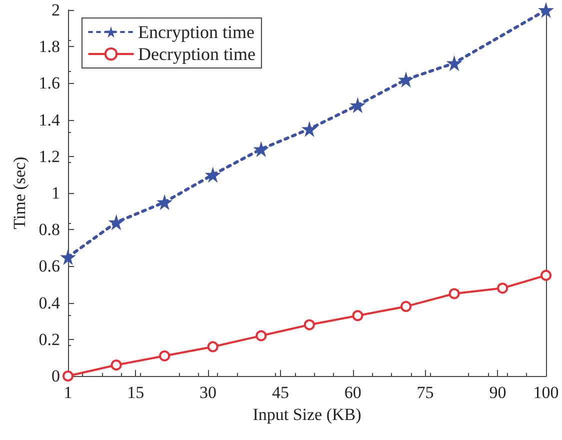 The height and width of the screenshot is (440, 562). I want to click on x-axis-title: Input Size (KB), so click(307, 414).